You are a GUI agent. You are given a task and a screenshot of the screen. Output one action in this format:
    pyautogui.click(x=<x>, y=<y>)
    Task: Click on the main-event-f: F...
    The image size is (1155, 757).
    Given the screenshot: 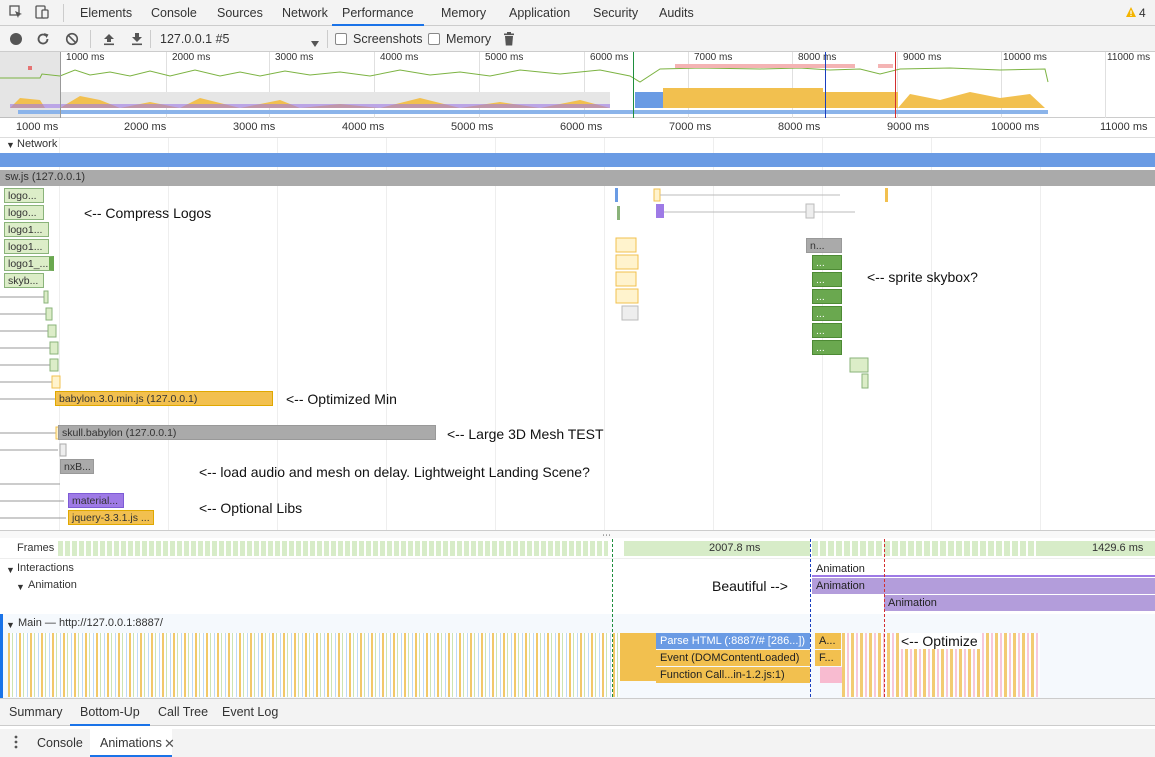 What is the action you would take?
    pyautogui.click(x=828, y=658)
    